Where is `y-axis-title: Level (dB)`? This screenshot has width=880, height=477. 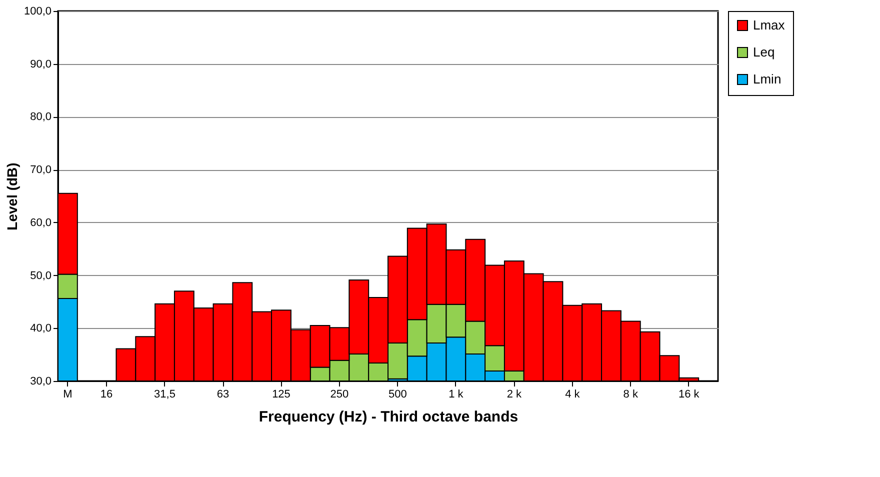 y-axis-title: Level (dB) is located at coordinates (12, 196).